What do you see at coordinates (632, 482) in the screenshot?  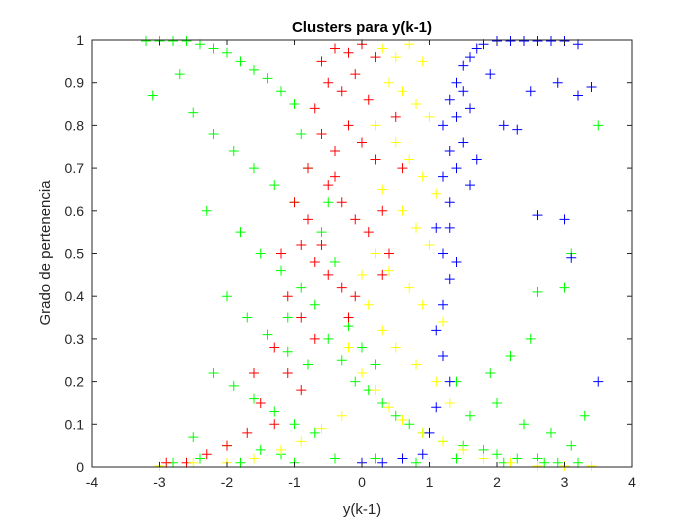 I see `x-tick-label: 4` at bounding box center [632, 482].